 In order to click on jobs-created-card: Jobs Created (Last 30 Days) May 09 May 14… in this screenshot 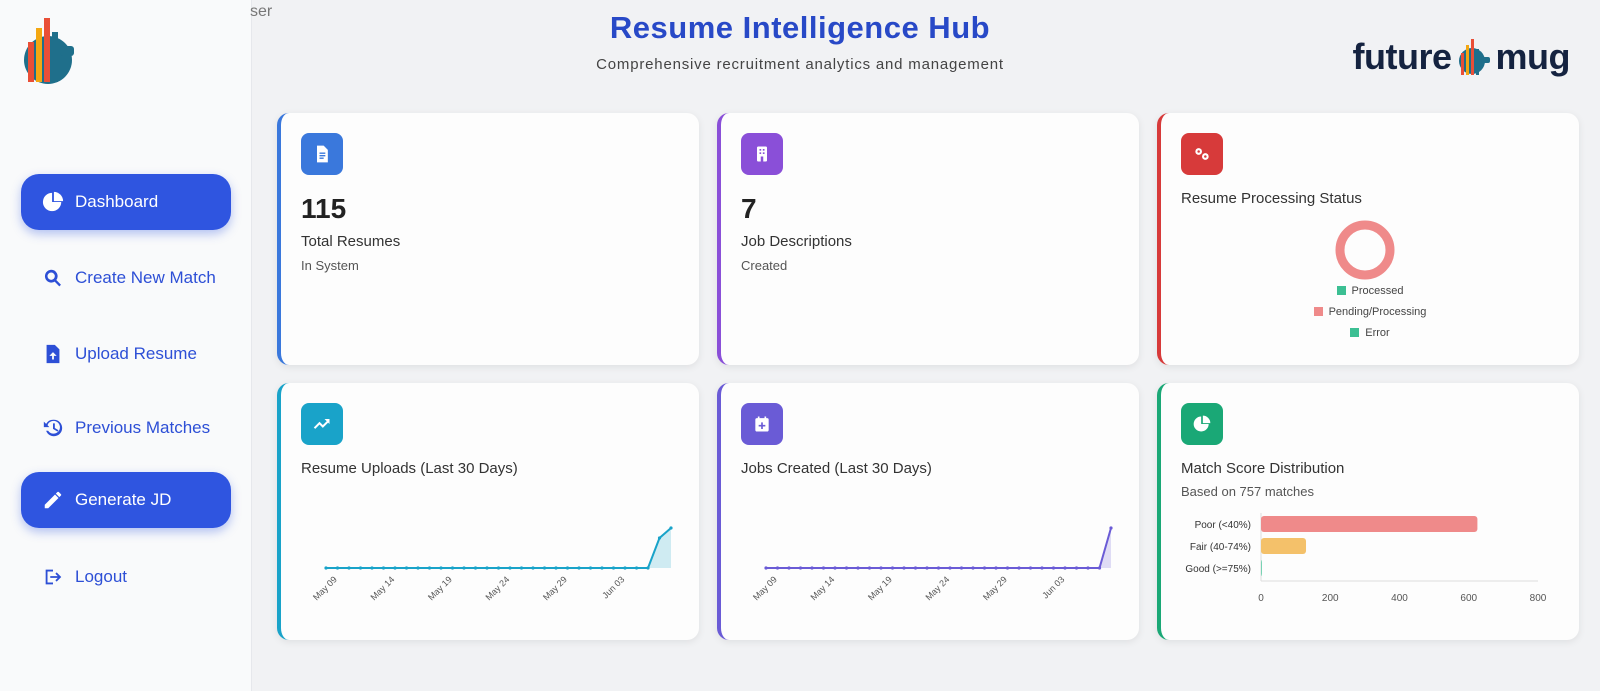, I will do `click(928, 511)`.